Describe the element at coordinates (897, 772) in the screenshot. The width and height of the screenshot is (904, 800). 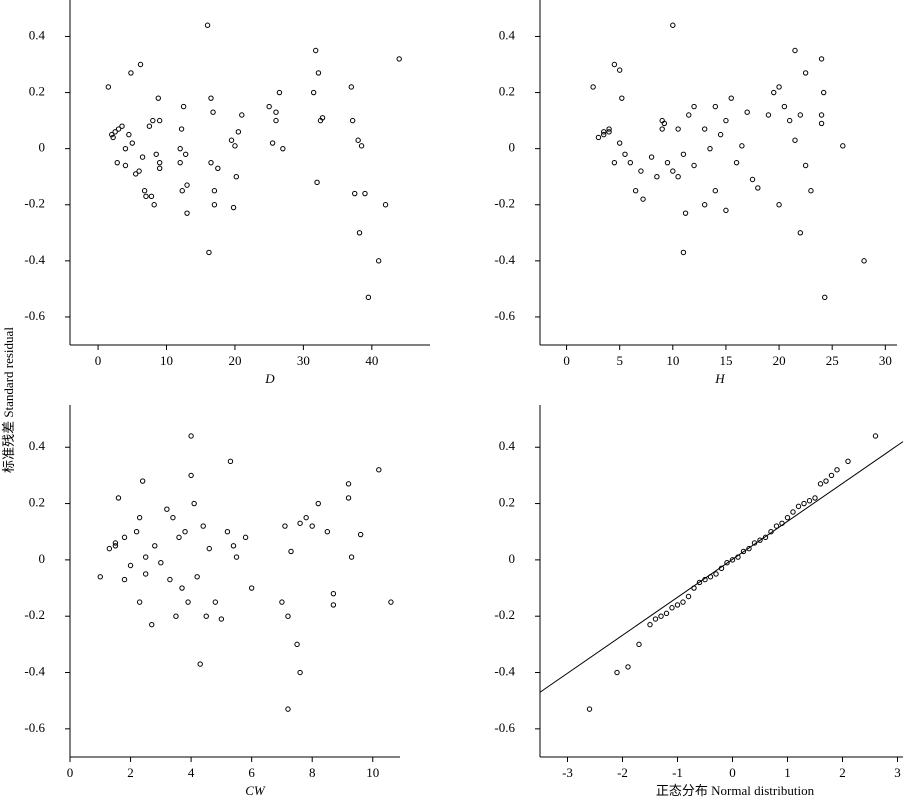
I see `x-tick-label: 3` at that location.